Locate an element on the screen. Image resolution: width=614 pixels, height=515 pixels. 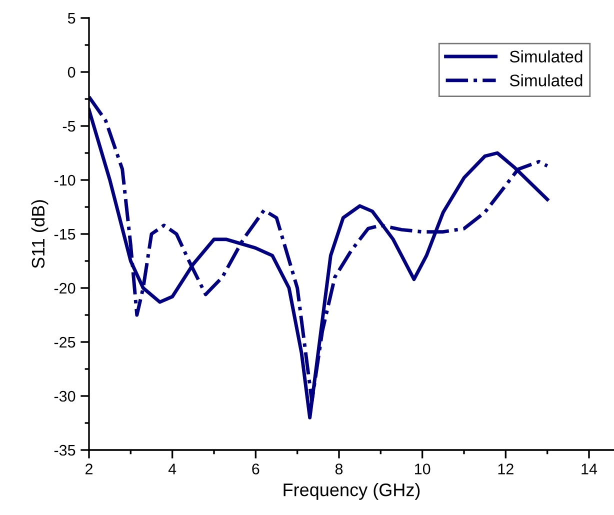
y-tick-label: -30 is located at coordinates (65, 396).